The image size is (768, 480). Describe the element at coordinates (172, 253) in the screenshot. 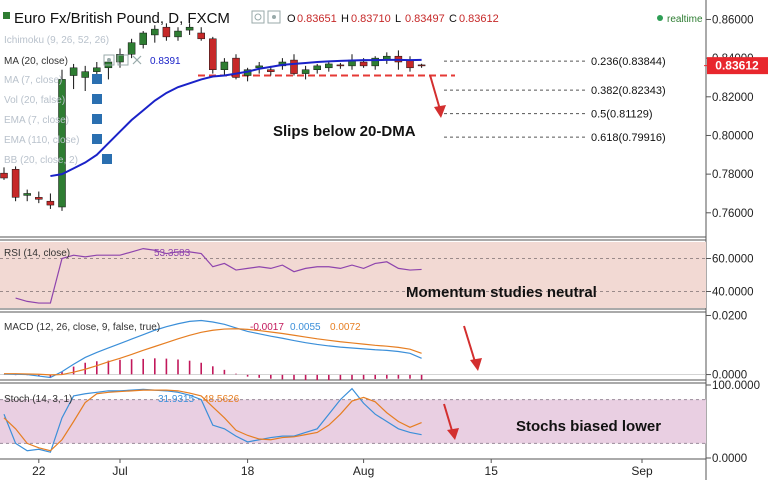

I see `rsi-value: 53.3583` at that location.